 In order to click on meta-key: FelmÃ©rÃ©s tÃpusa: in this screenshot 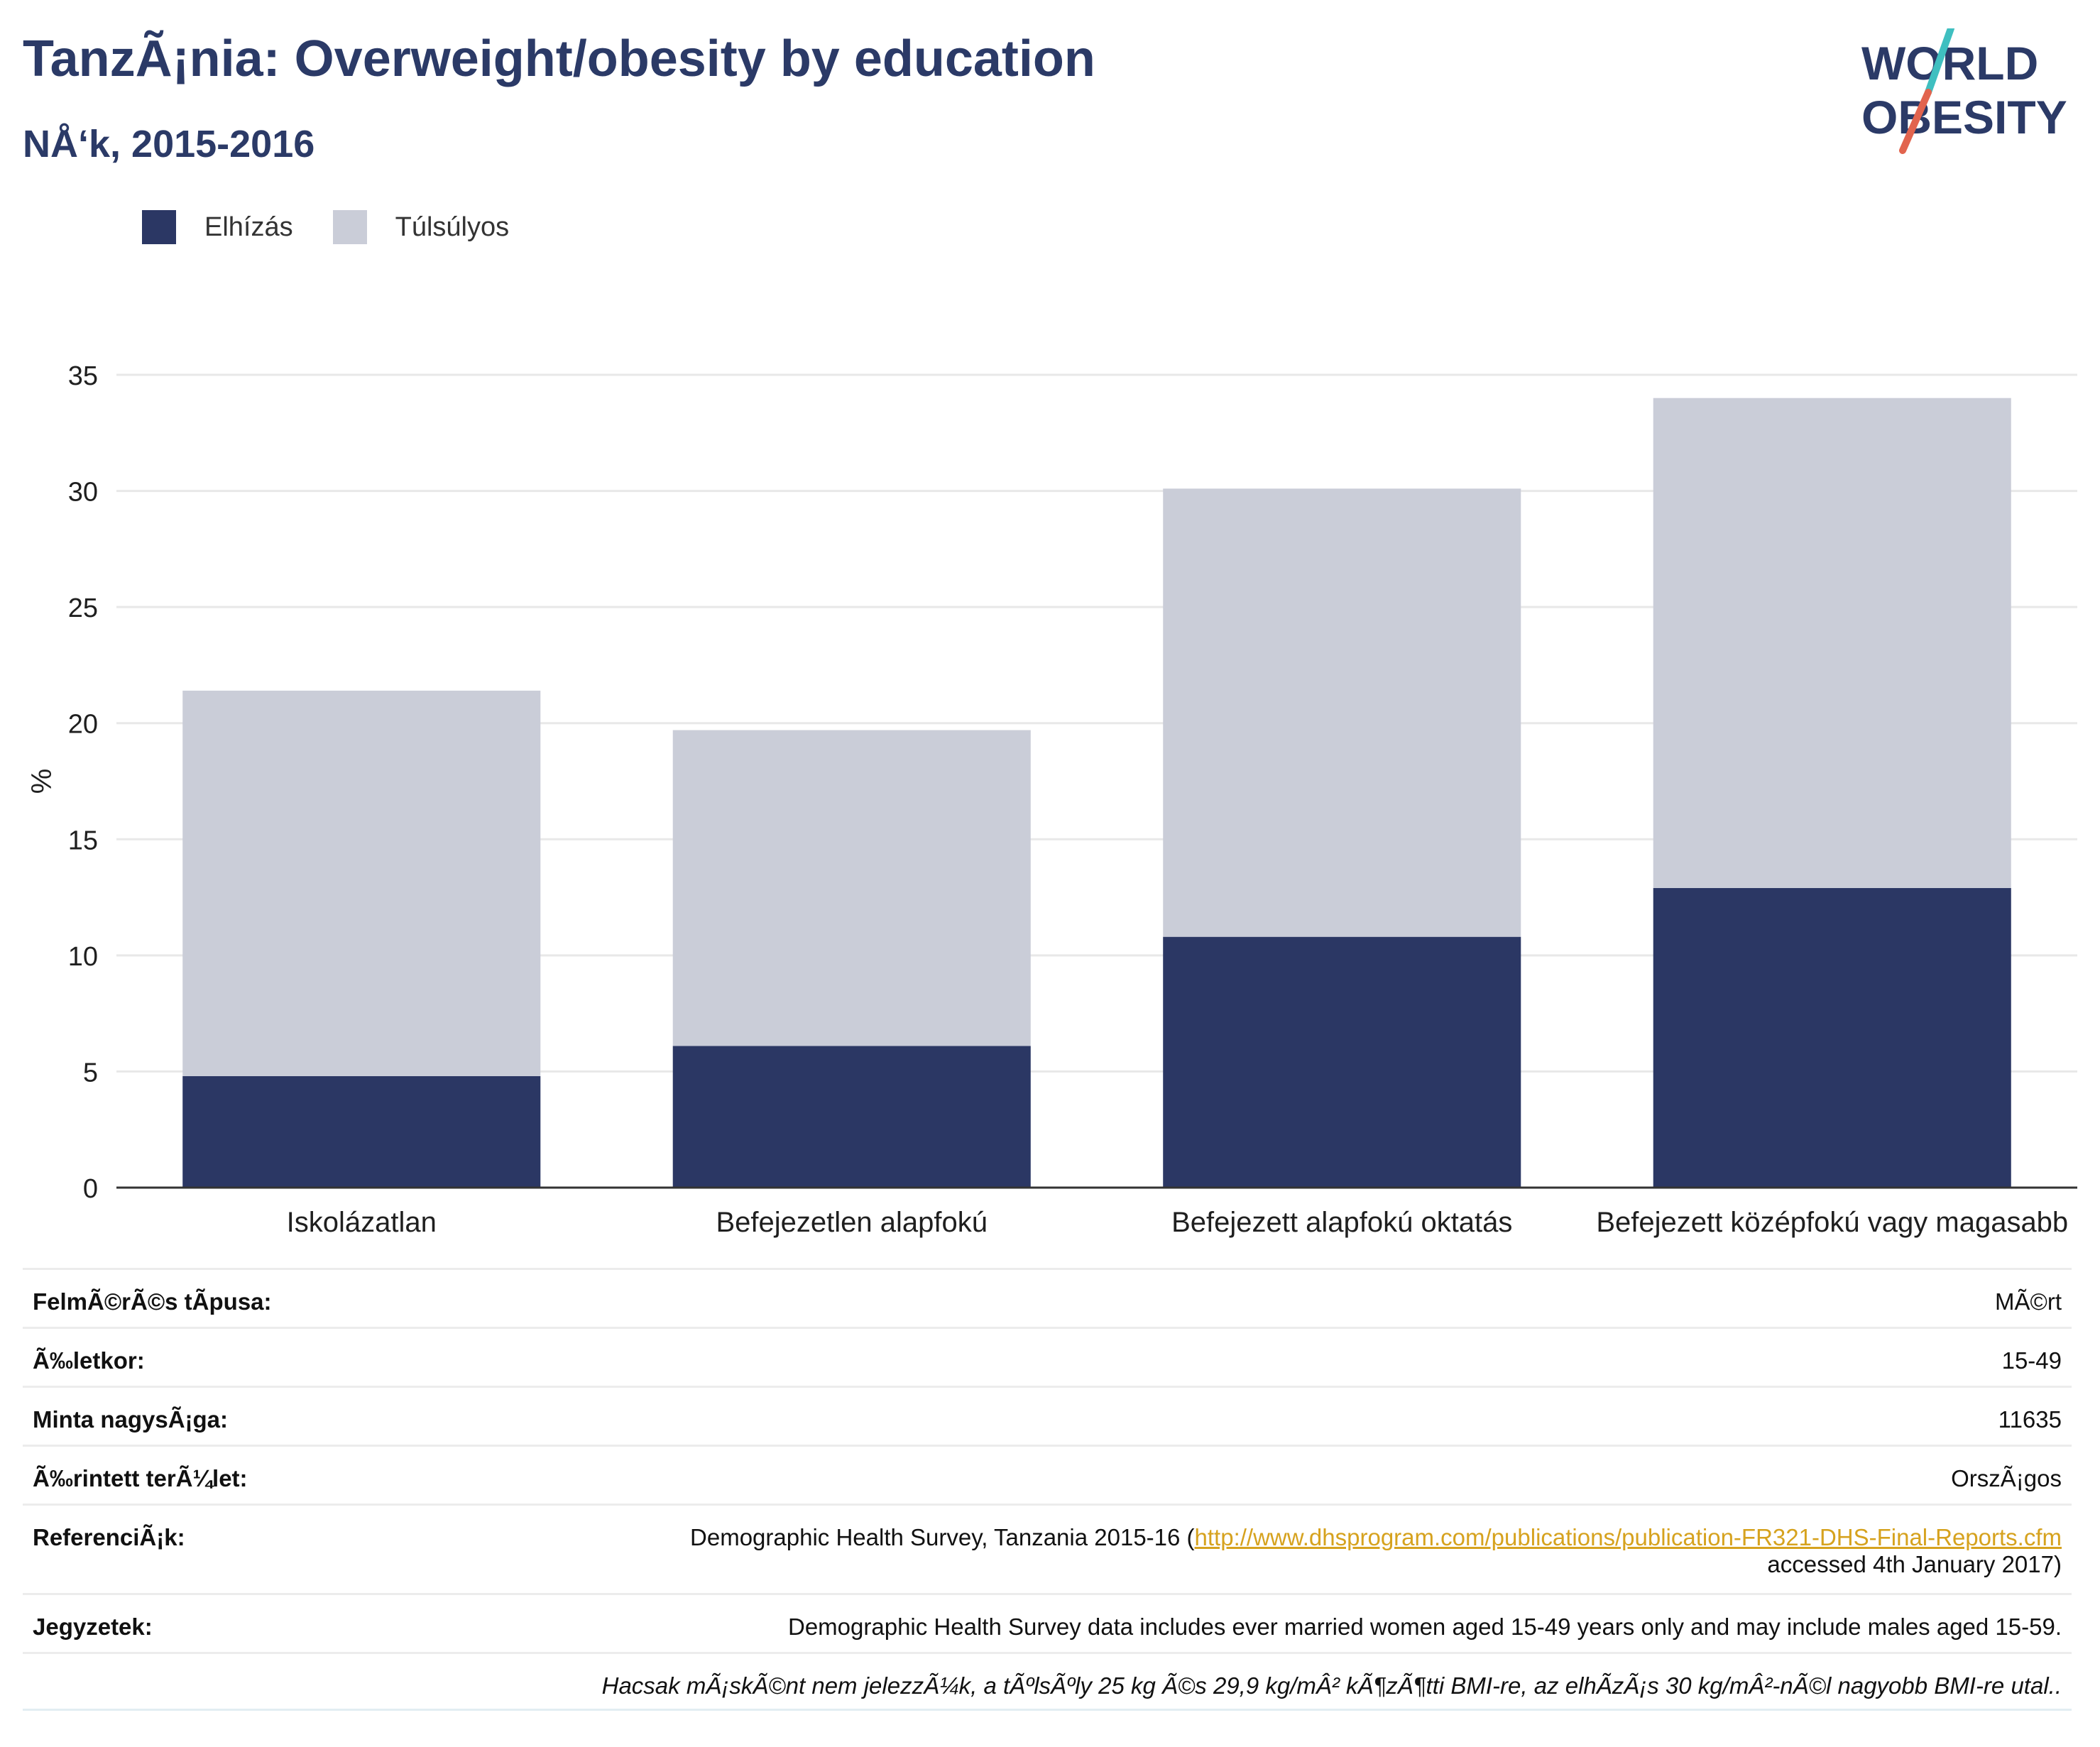, I will do `click(152, 1301)`.